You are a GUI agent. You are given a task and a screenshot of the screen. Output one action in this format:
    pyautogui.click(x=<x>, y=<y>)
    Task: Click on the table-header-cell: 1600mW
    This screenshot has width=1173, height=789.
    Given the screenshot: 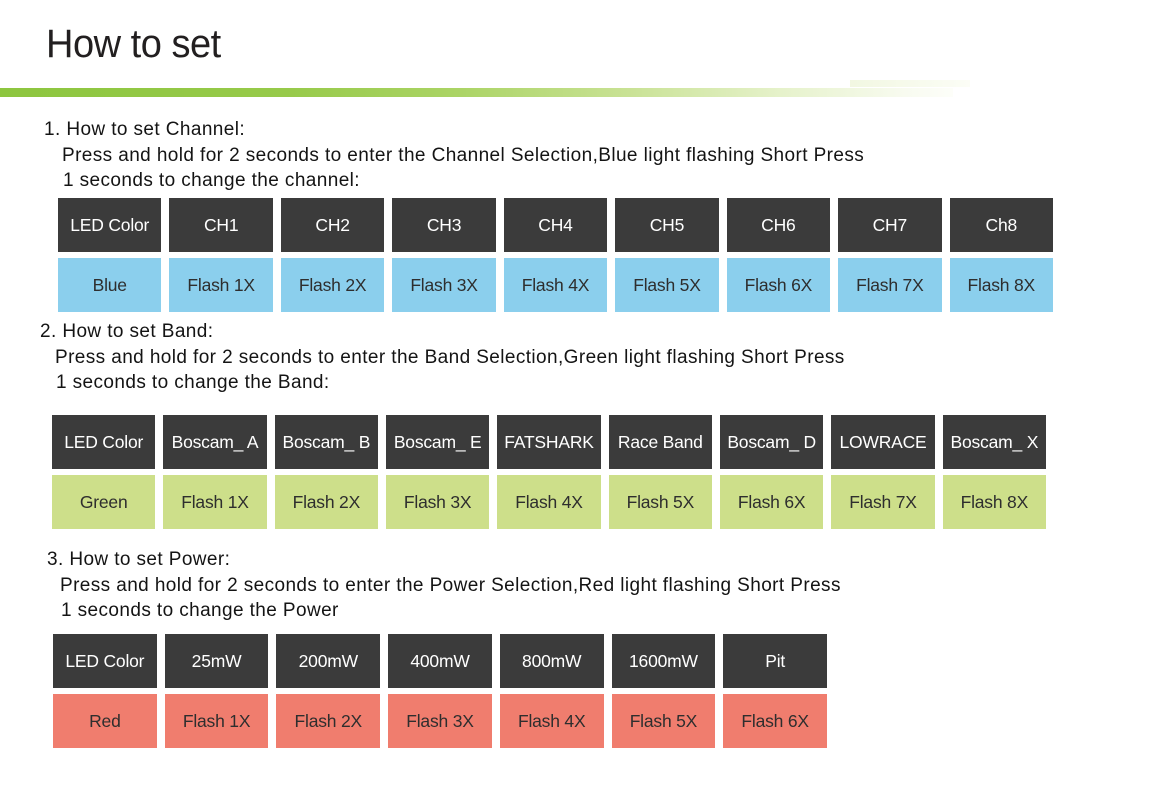 What is the action you would take?
    pyautogui.click(x=663, y=661)
    